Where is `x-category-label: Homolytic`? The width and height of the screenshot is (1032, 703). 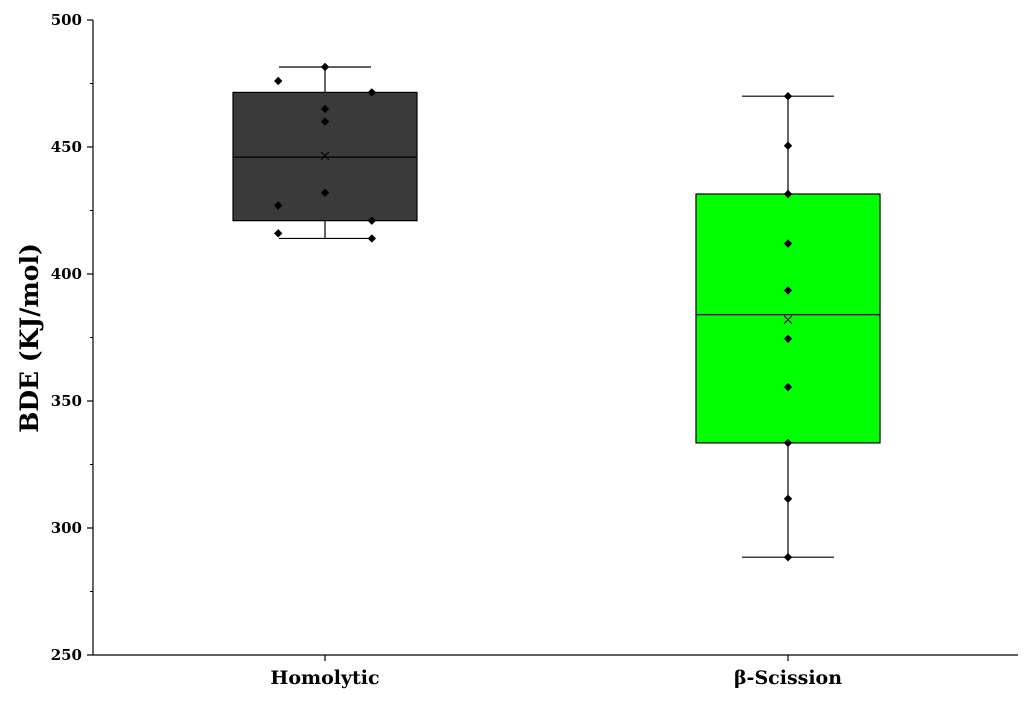
x-category-label: Homolytic is located at coordinates (324, 678).